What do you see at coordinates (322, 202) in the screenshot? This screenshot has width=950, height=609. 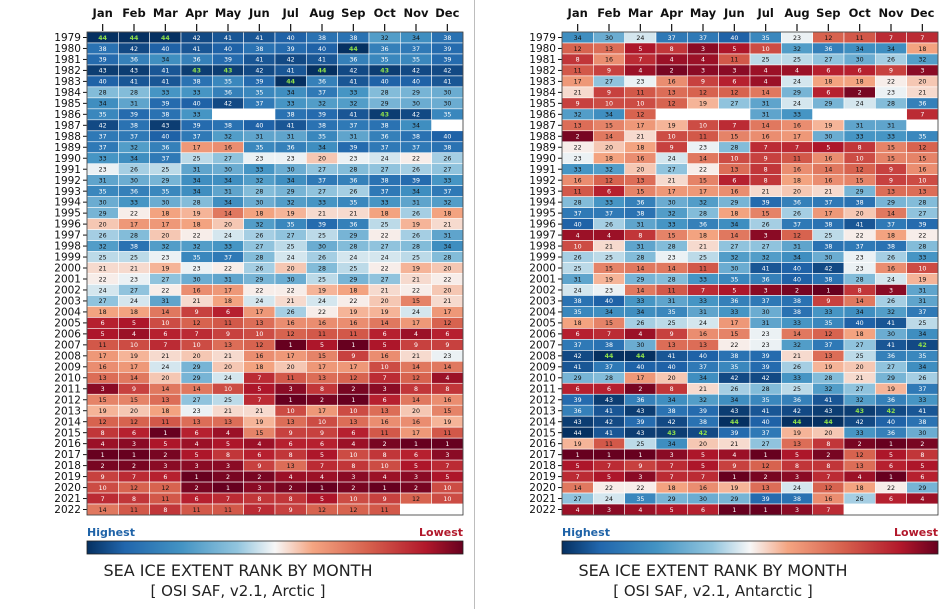 I see `arctic-rank-value: 33` at bounding box center [322, 202].